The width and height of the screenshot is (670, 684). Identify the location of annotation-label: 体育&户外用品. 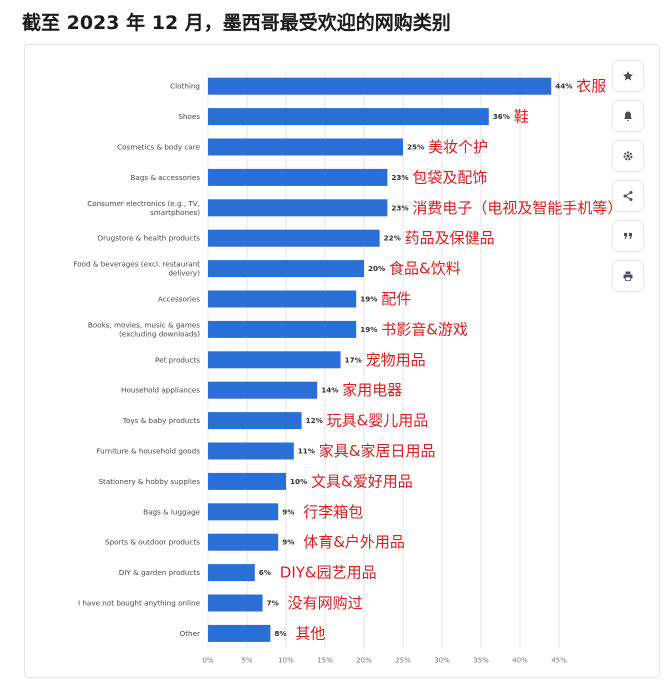
(354, 542).